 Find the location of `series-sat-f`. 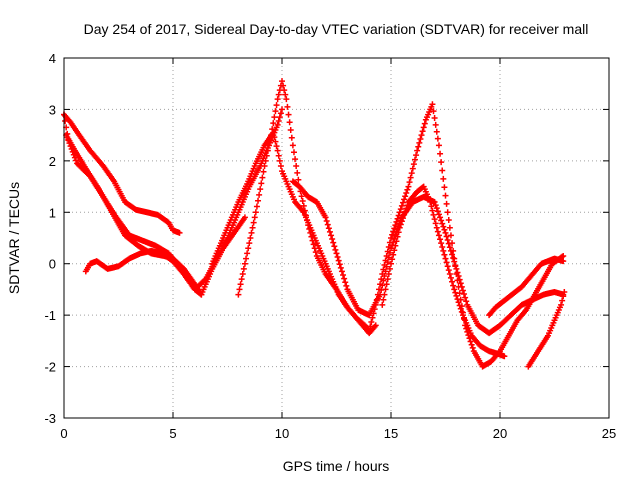

series-sat-f is located at coordinates (307, 207).